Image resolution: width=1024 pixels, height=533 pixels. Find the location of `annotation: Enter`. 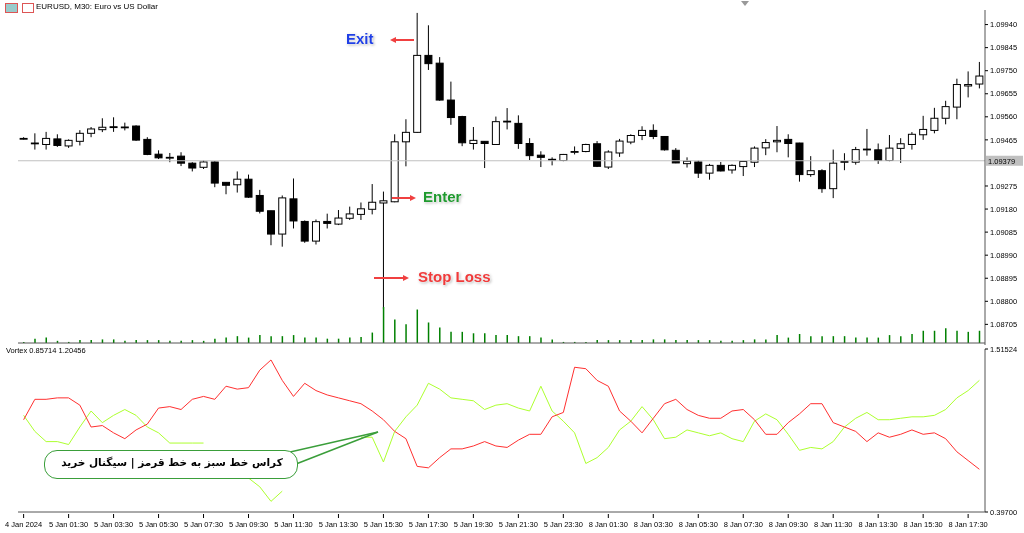

annotation: Enter is located at coordinates (442, 196).